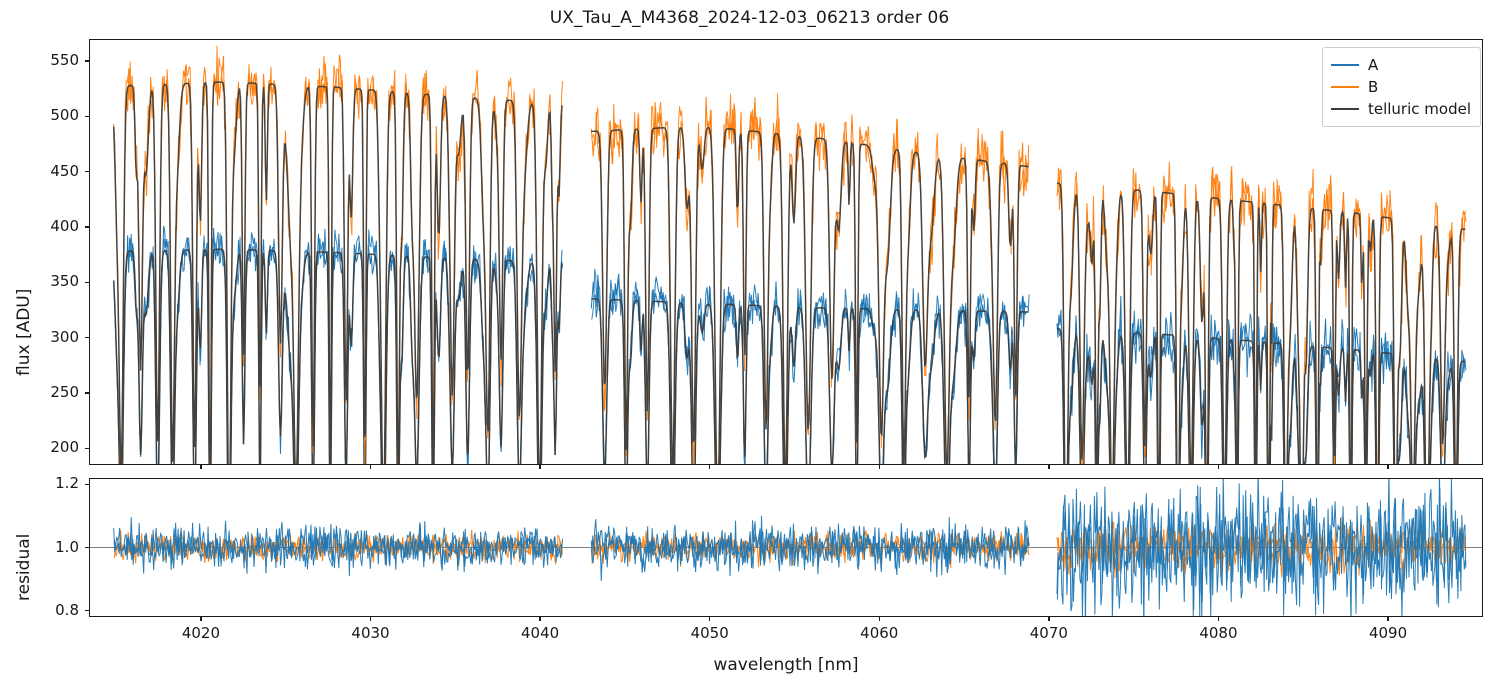  Describe the element at coordinates (879, 633) in the screenshot. I see `x-tick-label: 4060` at that location.